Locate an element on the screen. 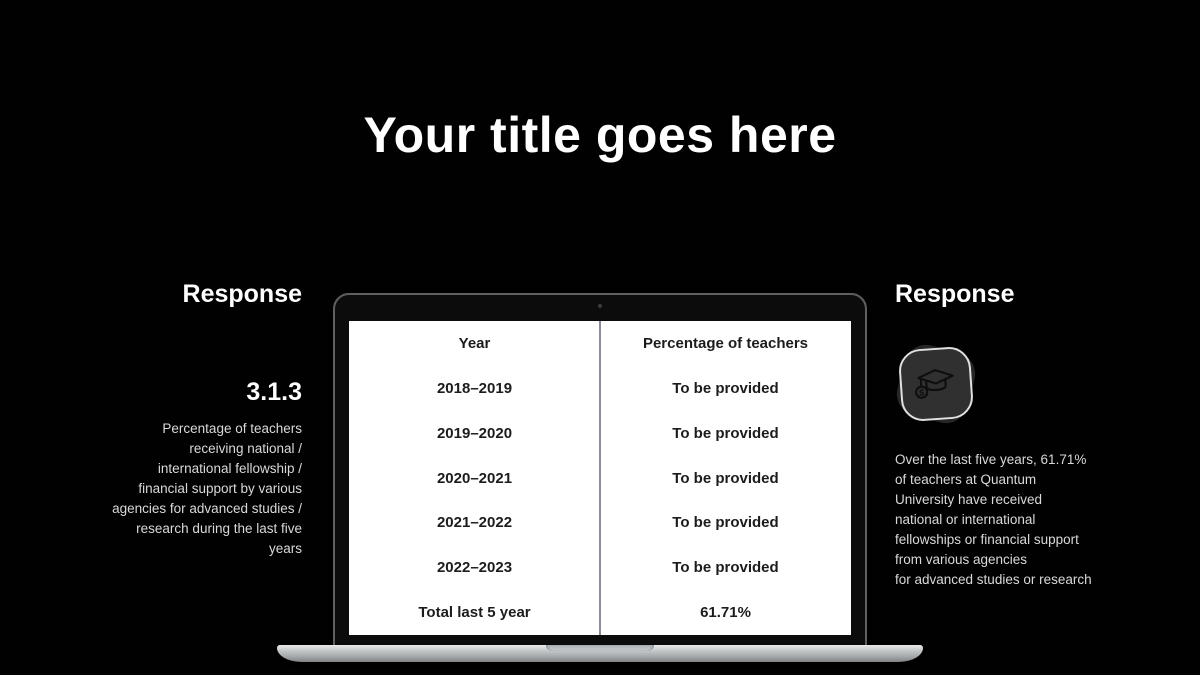 Image resolution: width=1200 pixels, height=675 pixels. table-row: 2018–2019 To be provided is located at coordinates (600, 388).